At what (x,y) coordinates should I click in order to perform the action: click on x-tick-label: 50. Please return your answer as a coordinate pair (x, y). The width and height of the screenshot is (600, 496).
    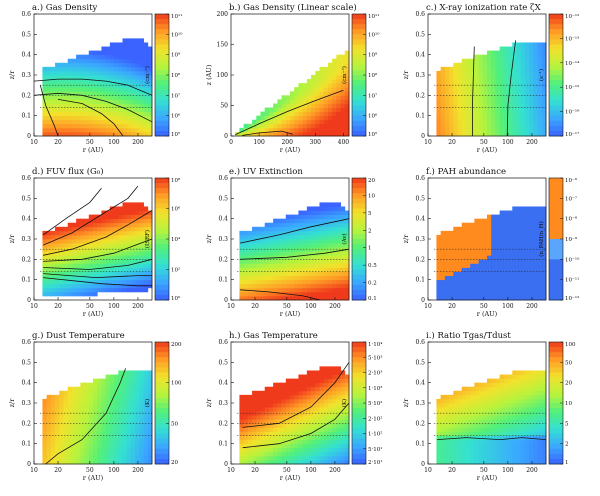
    Looking at the image, I should click on (287, 470).